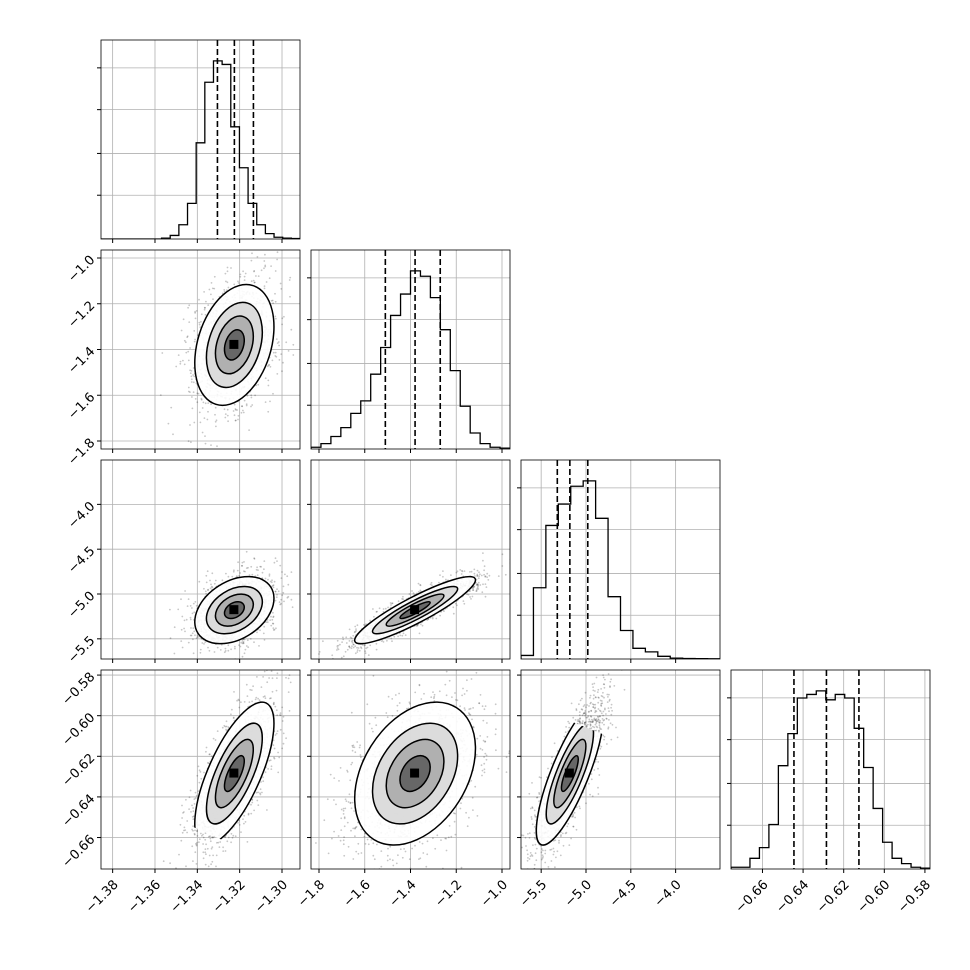  What do you see at coordinates (81, 269) in the screenshot?
I see `y-tick-label: −1.0` at bounding box center [81, 269].